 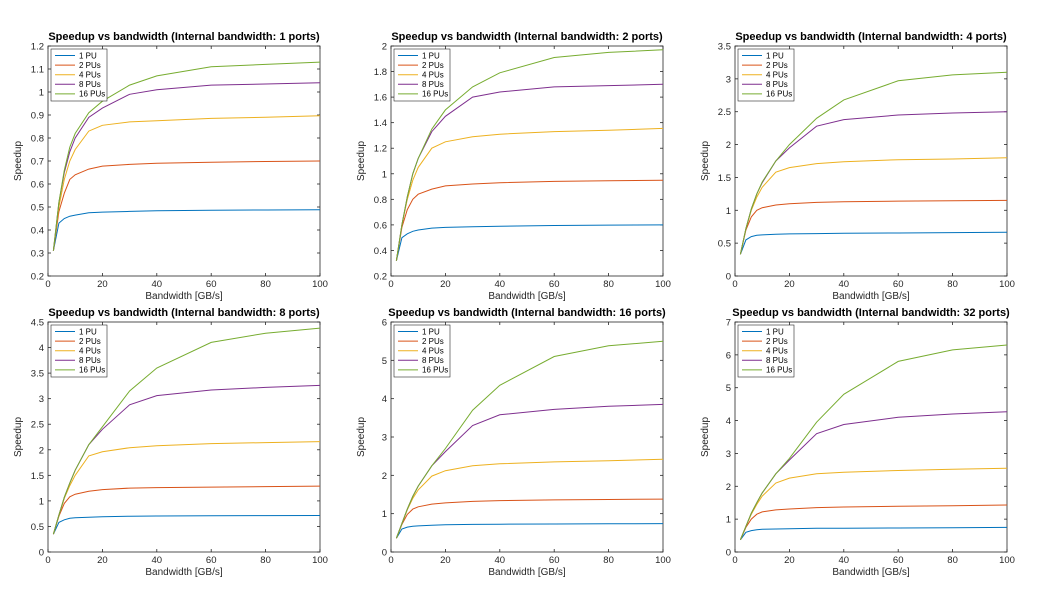 What do you see at coordinates (88, 331) in the screenshot?
I see `legend-entry: 1 PU` at bounding box center [88, 331].